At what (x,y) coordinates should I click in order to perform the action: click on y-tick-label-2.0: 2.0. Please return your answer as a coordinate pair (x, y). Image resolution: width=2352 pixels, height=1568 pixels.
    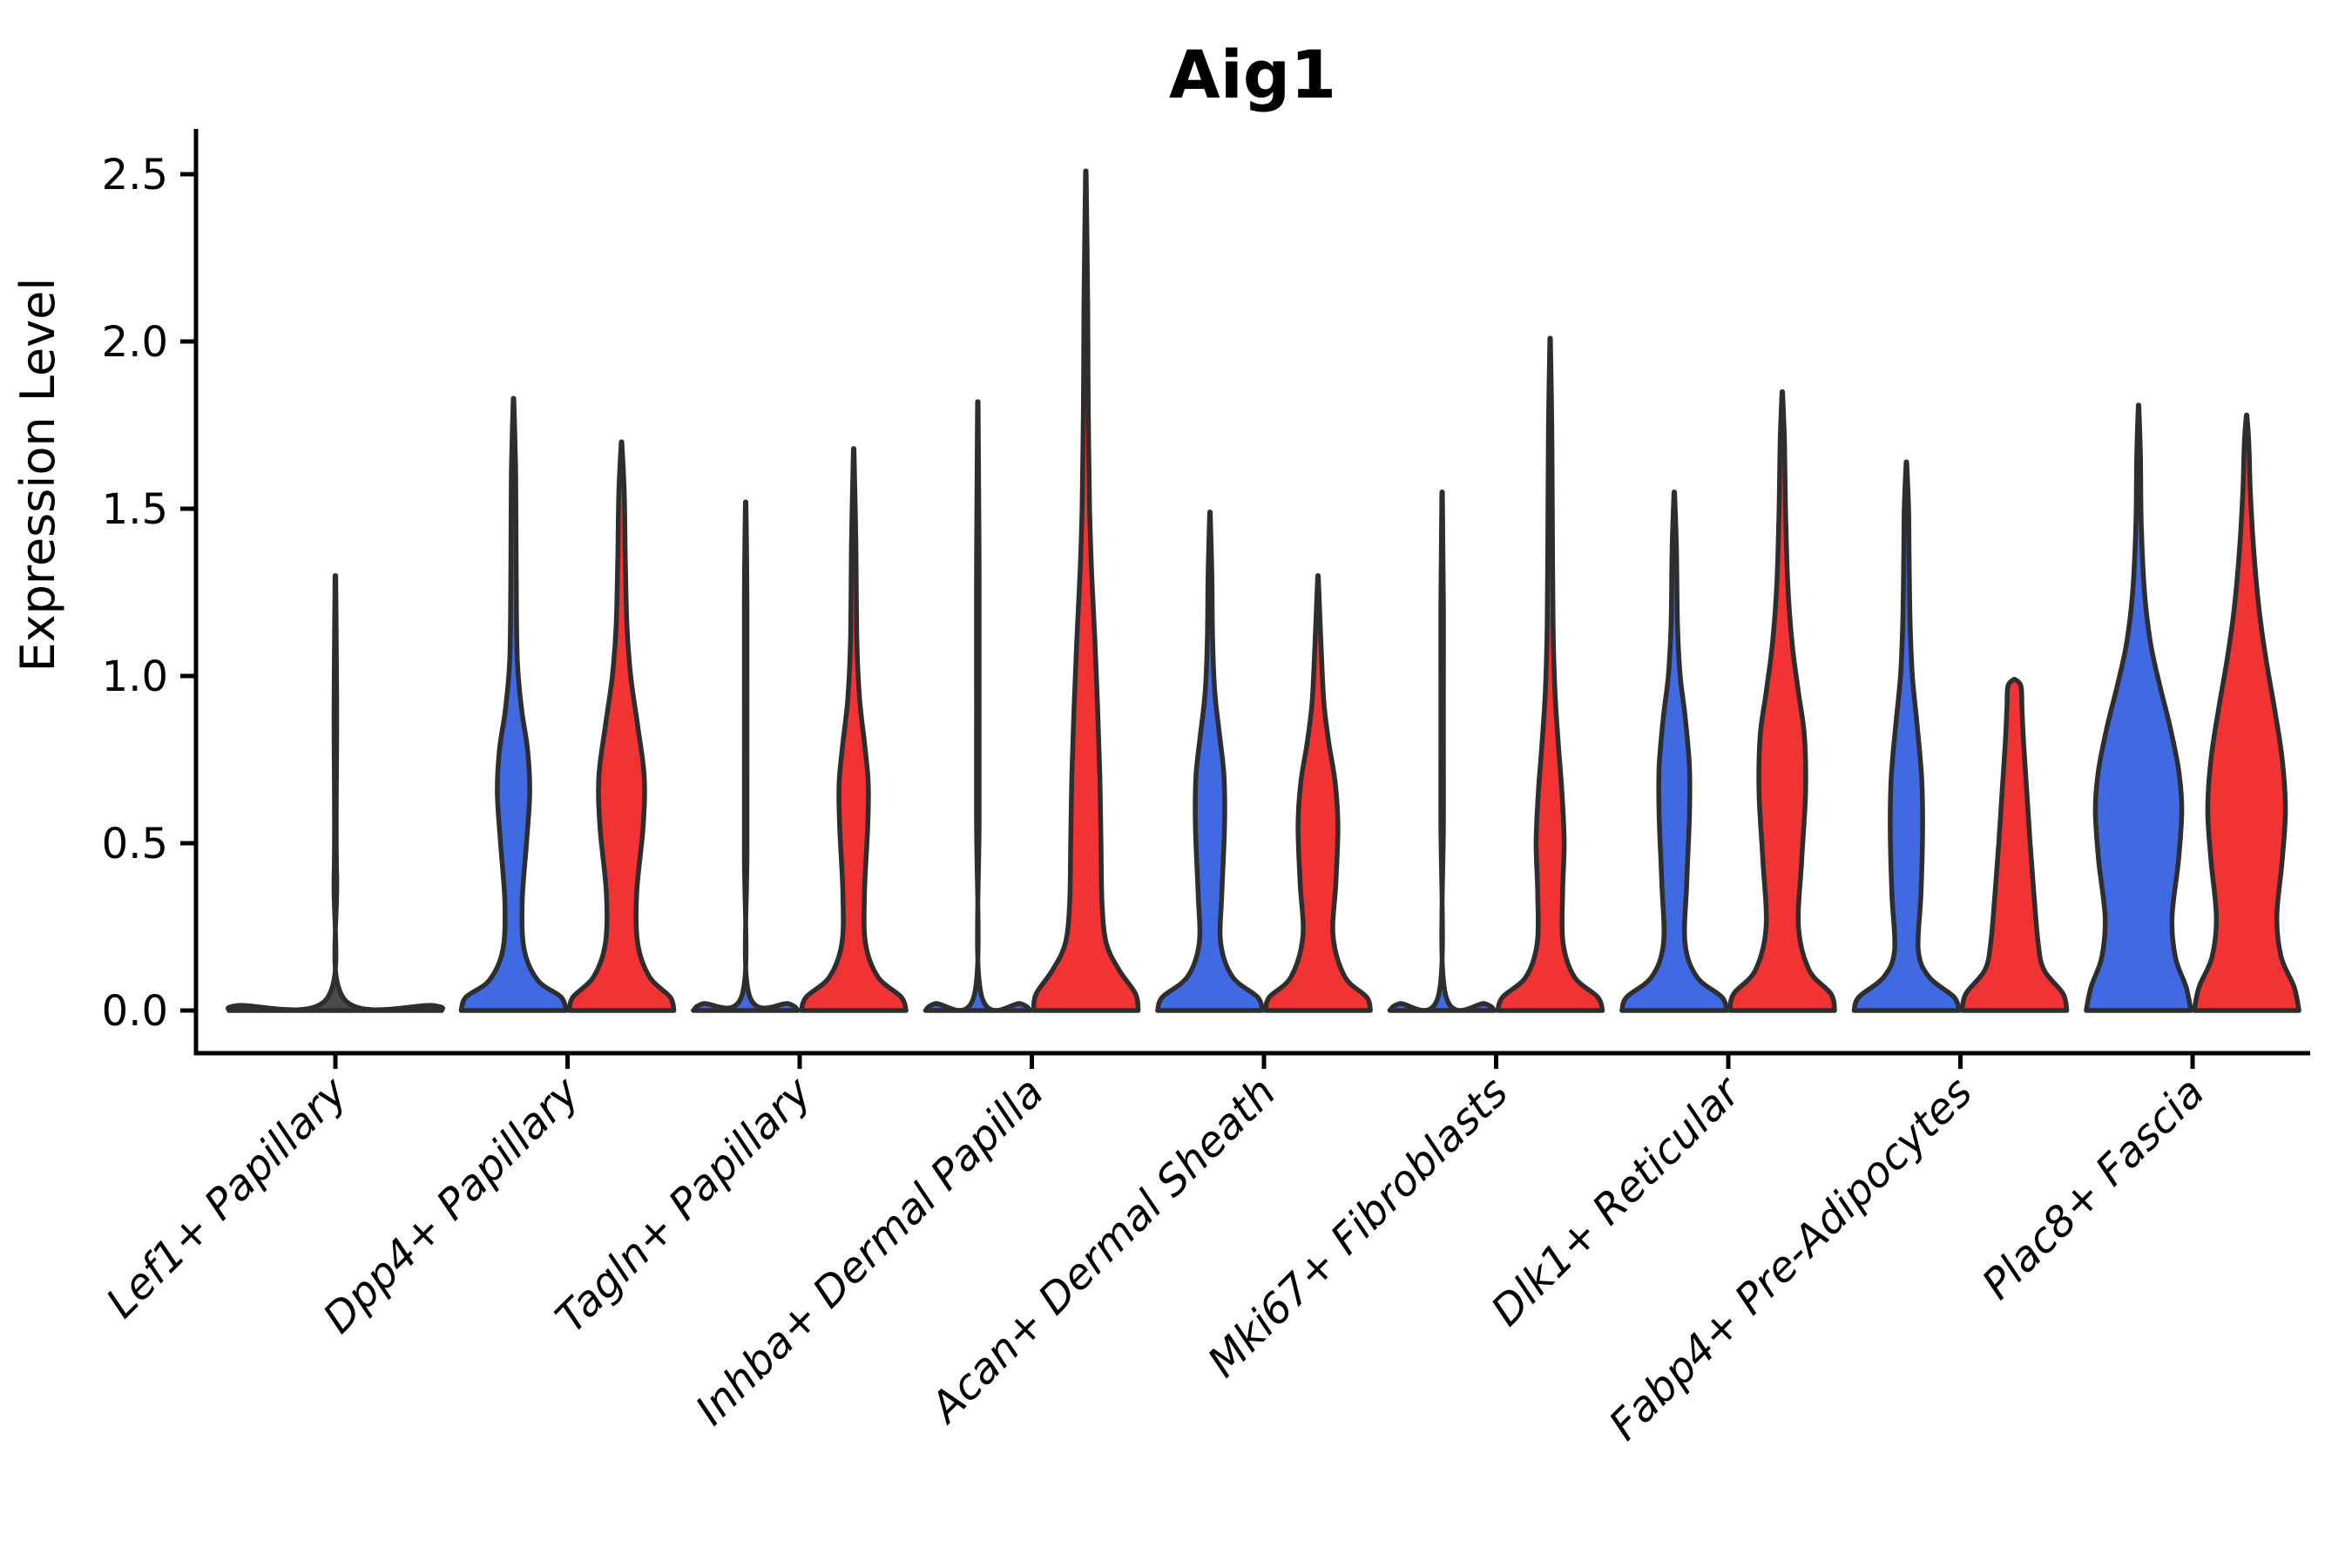
    Looking at the image, I should click on (135, 342).